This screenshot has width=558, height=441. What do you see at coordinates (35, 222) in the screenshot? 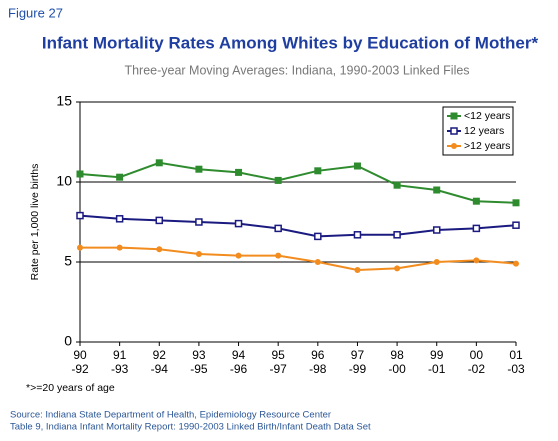
I see `y-axis-label: Rate per 1,000 live births` at bounding box center [35, 222].